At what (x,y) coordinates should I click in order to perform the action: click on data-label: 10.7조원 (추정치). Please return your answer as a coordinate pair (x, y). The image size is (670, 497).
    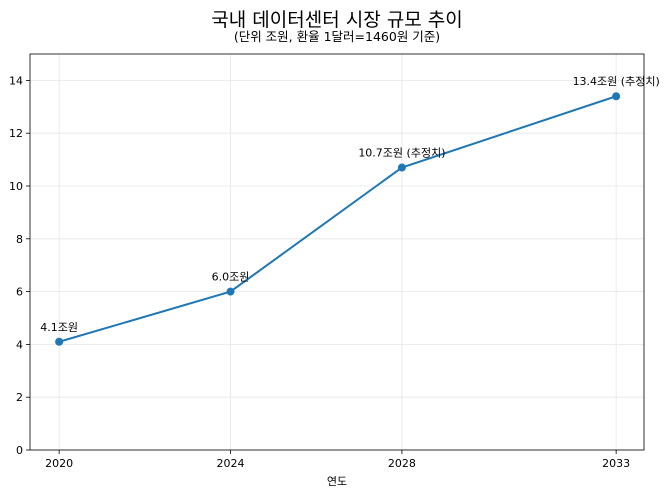
    Looking at the image, I should click on (401, 153).